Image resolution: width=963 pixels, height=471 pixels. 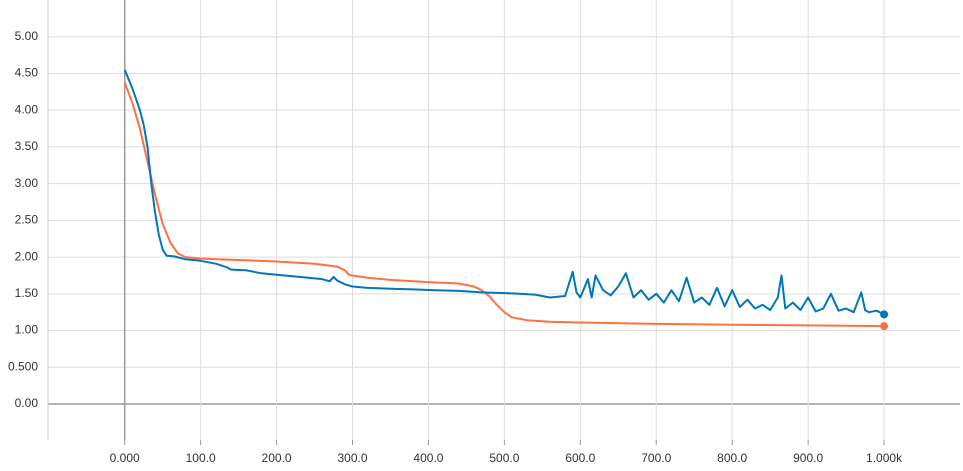 I want to click on y-tick-label: 2.00, so click(x=27, y=256).